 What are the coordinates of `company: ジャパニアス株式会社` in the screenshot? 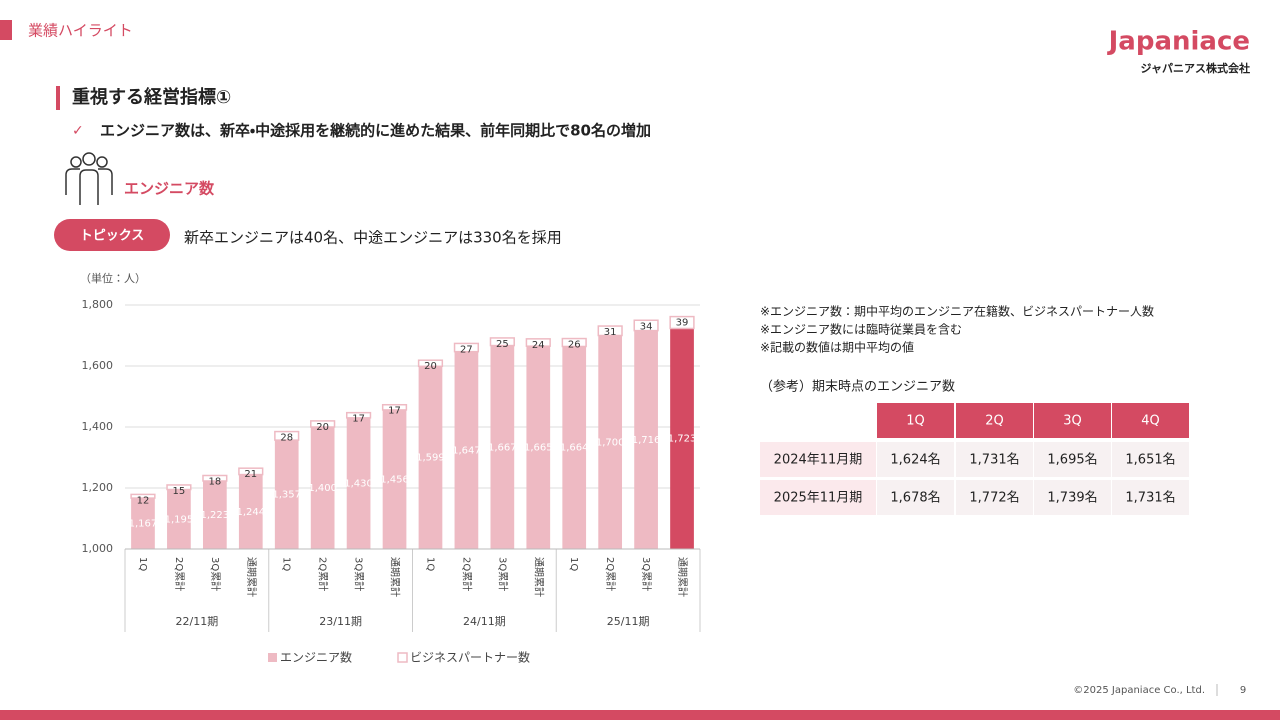 It's located at (1195, 68).